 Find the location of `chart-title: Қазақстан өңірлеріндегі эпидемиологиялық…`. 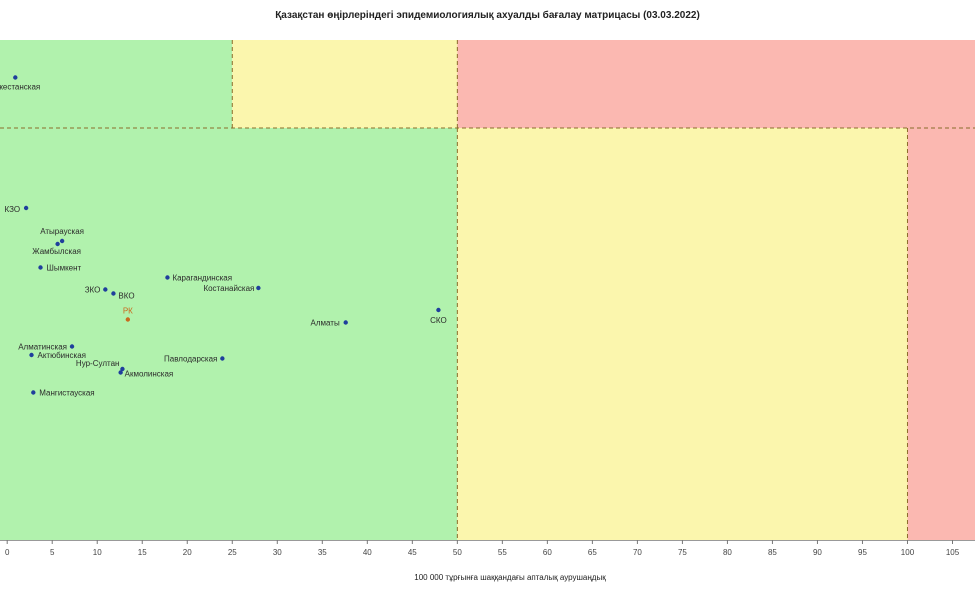

chart-title: Қазақстан өңірлеріндегі эпидемиологиялық… is located at coordinates (487, 15).